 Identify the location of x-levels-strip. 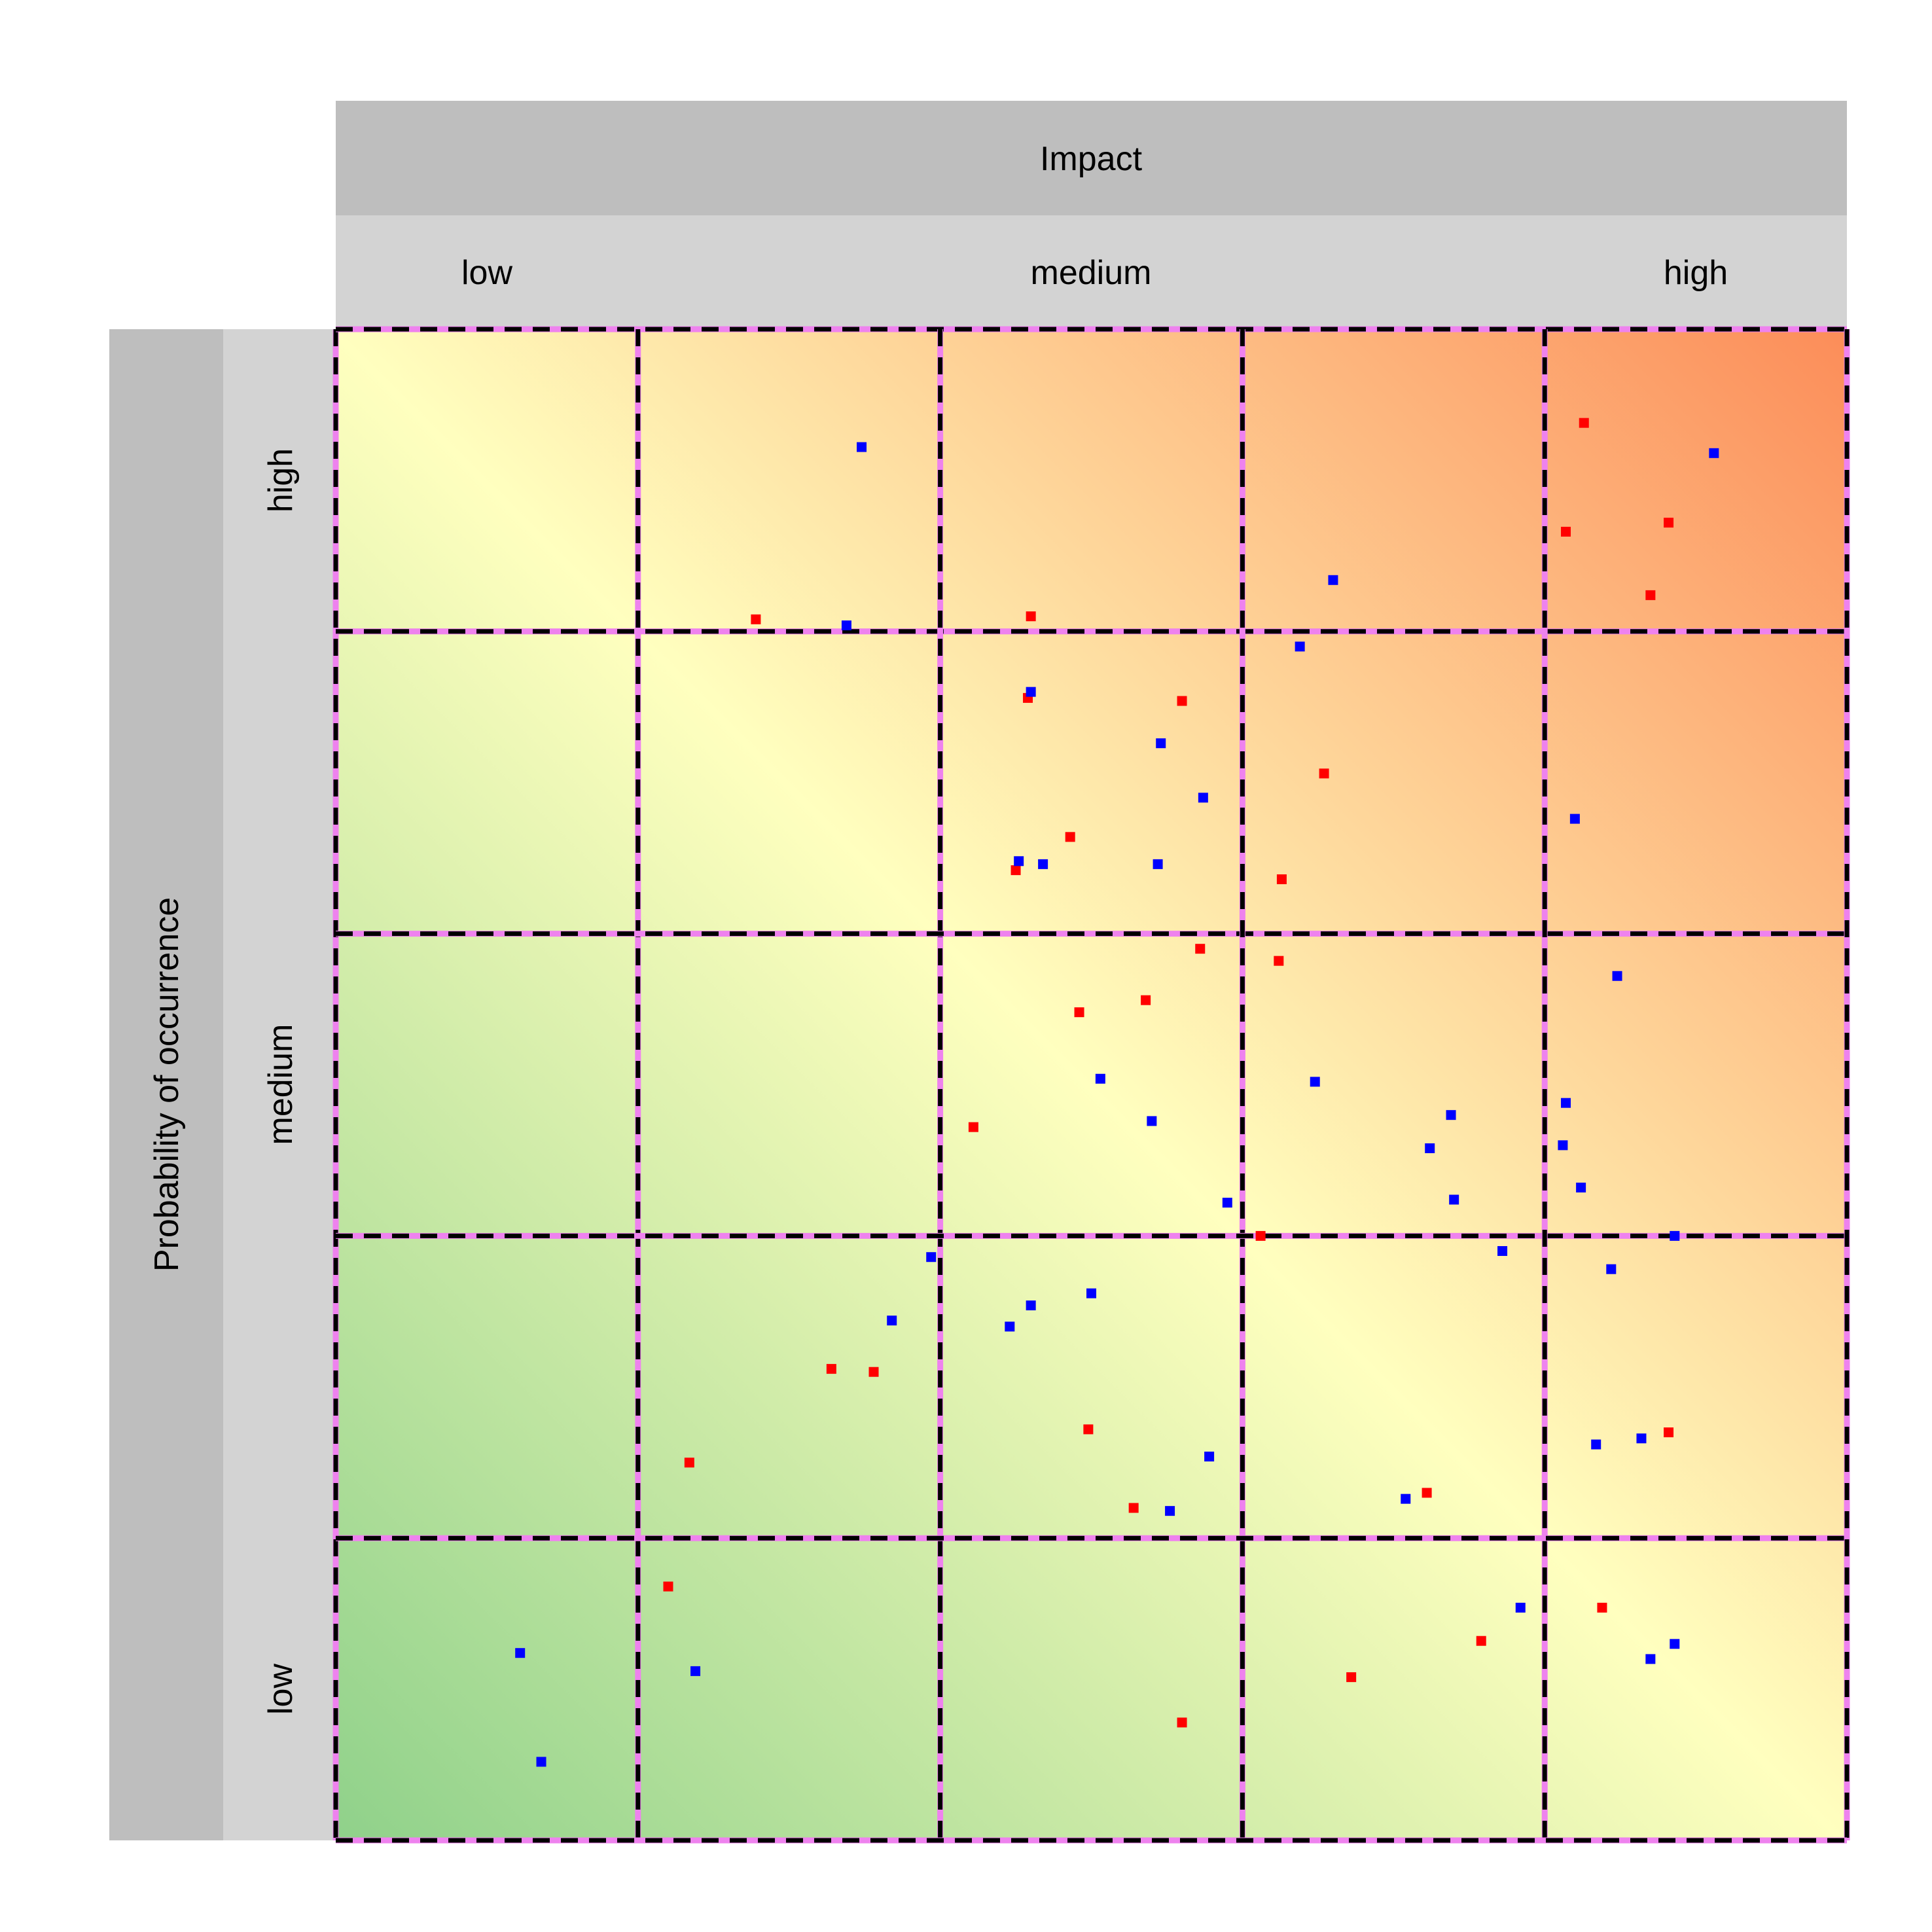
(1091, 272).